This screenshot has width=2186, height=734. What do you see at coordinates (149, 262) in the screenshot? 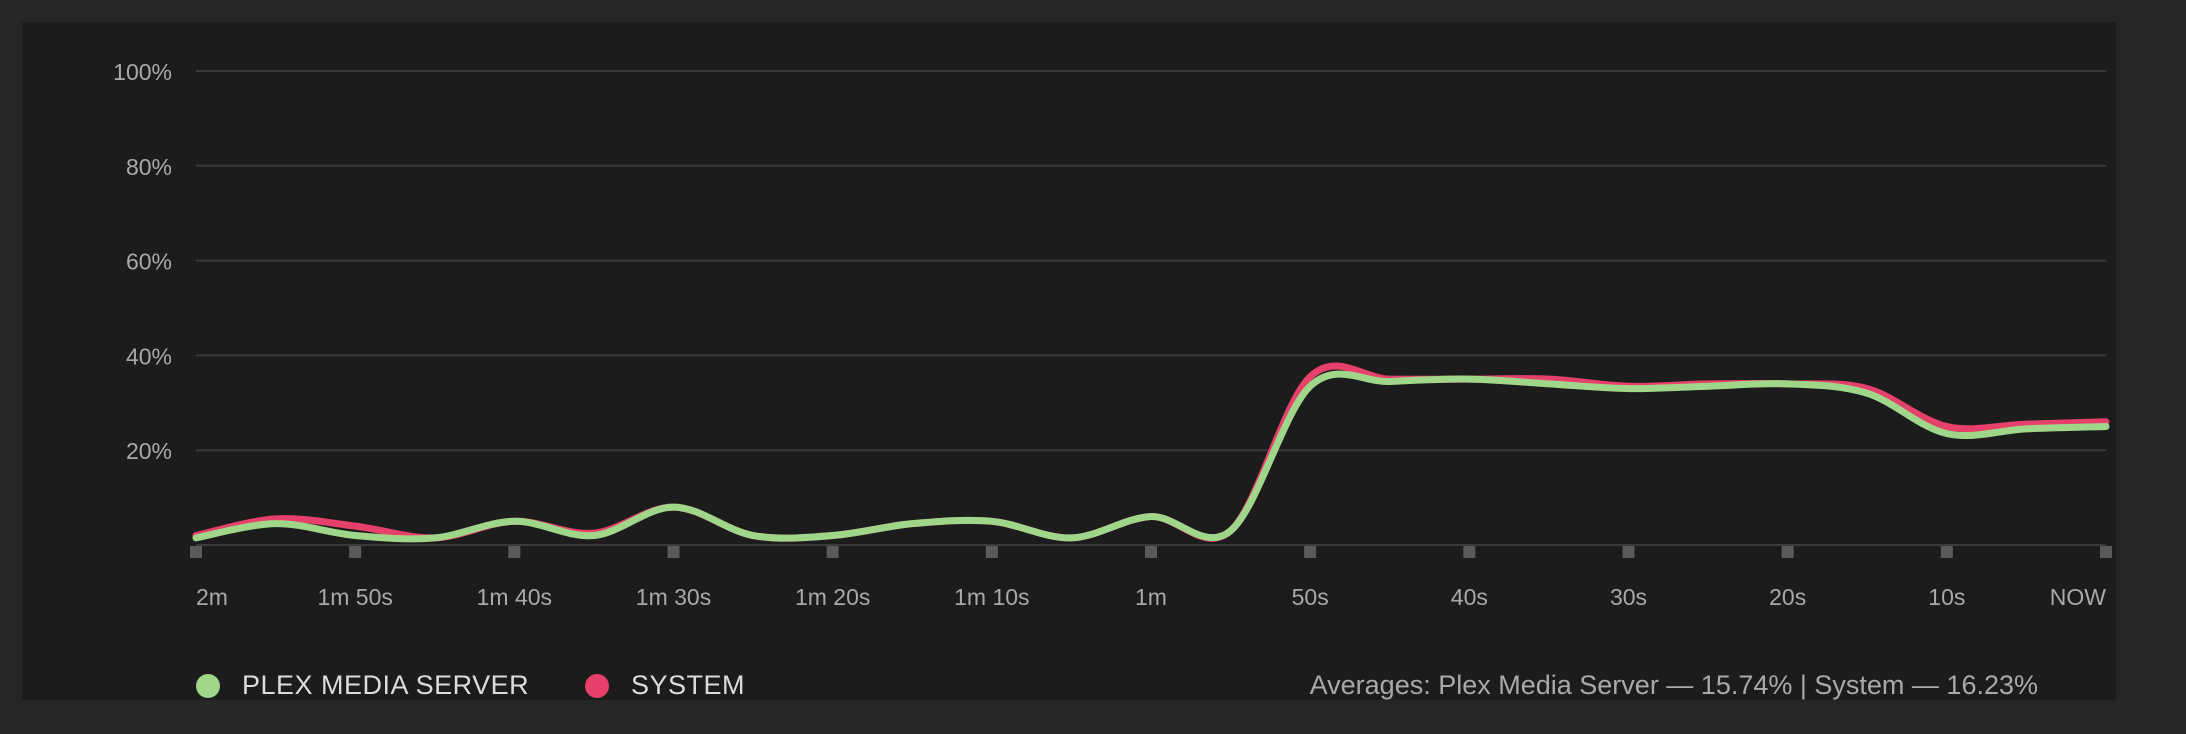
I see `y-tick-label: 60%` at bounding box center [149, 262].